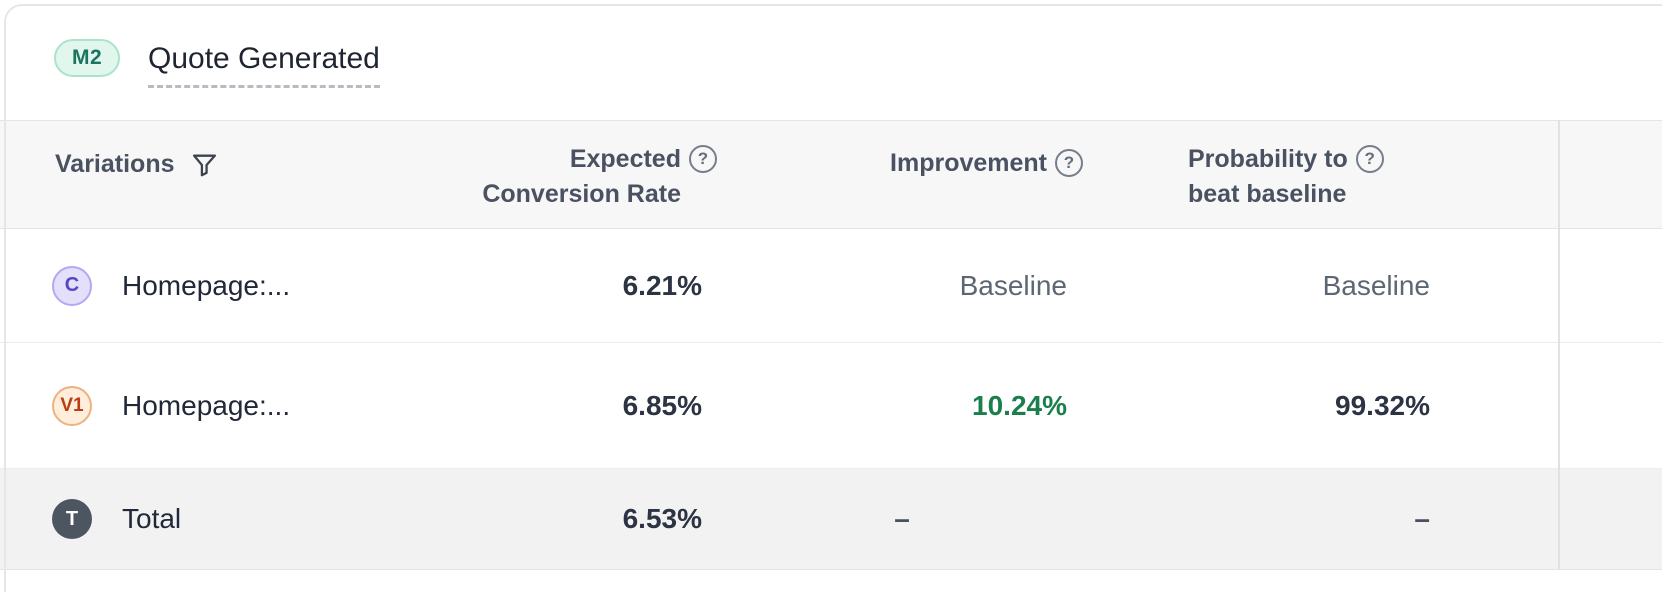 The height and width of the screenshot is (592, 1662). Describe the element at coordinates (662, 518) in the screenshot. I see `expected-conversion-rate-value: 6.53%` at that location.